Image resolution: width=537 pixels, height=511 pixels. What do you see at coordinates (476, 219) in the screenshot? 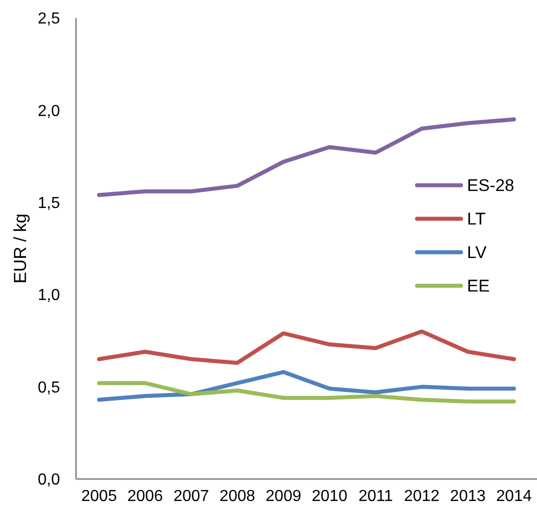
I see `legend-label: LT` at bounding box center [476, 219].